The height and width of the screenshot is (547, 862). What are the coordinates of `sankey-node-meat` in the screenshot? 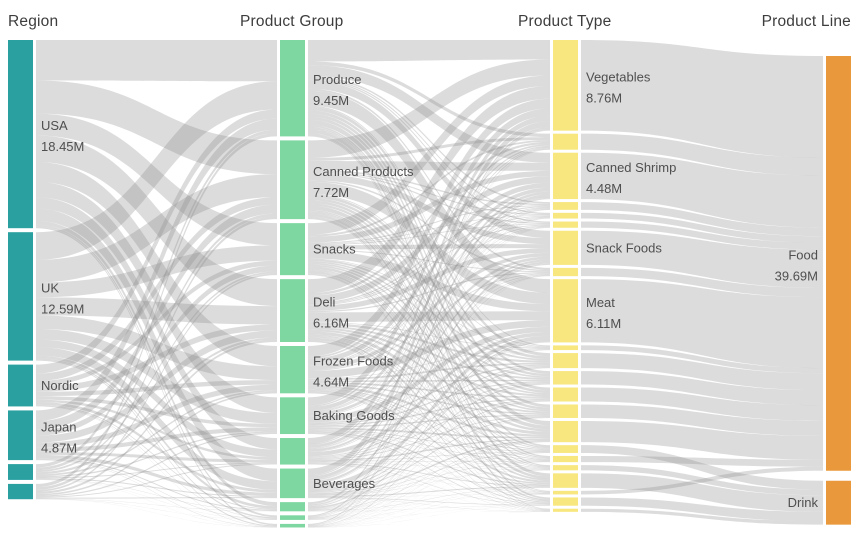 It's located at (565, 311).